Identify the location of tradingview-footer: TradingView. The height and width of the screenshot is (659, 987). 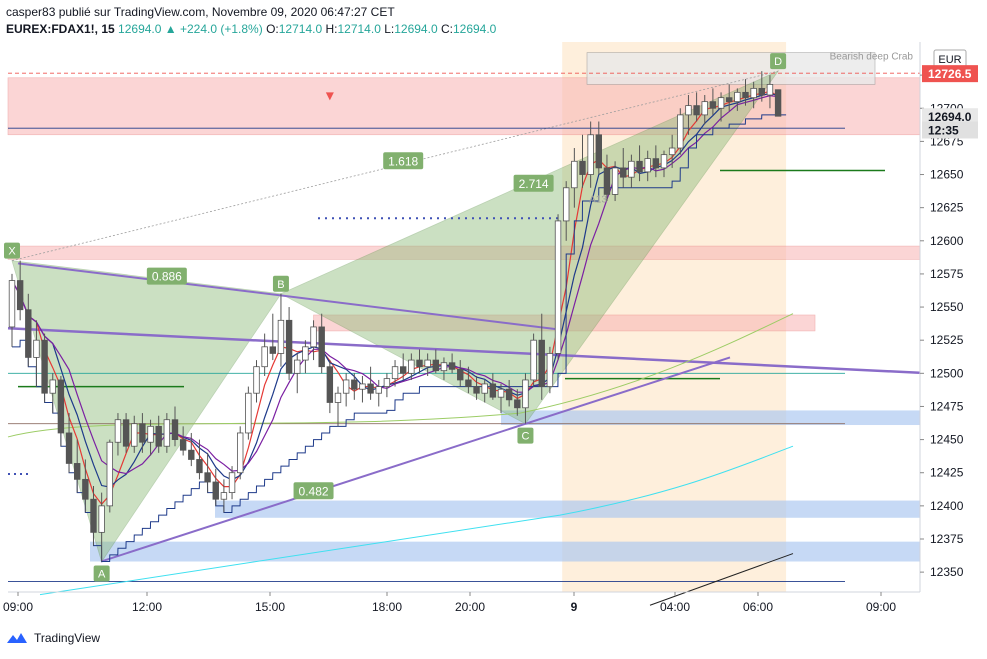
(53, 638).